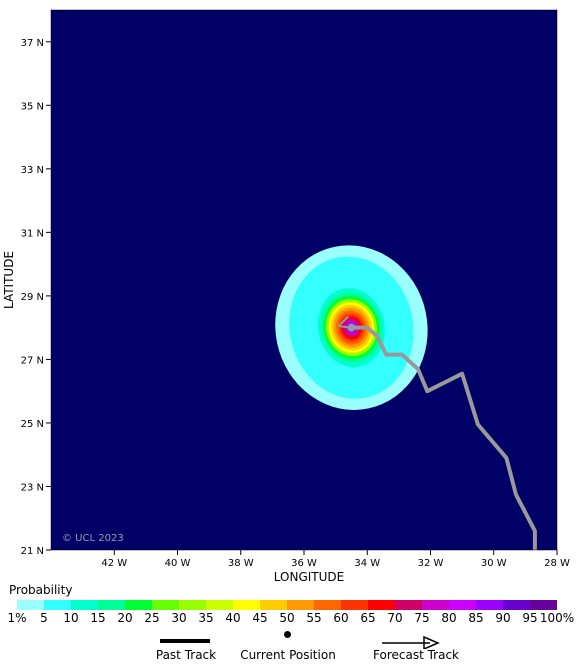 This screenshot has width=580, height=670. I want to click on legend-title: Probability, so click(41, 590).